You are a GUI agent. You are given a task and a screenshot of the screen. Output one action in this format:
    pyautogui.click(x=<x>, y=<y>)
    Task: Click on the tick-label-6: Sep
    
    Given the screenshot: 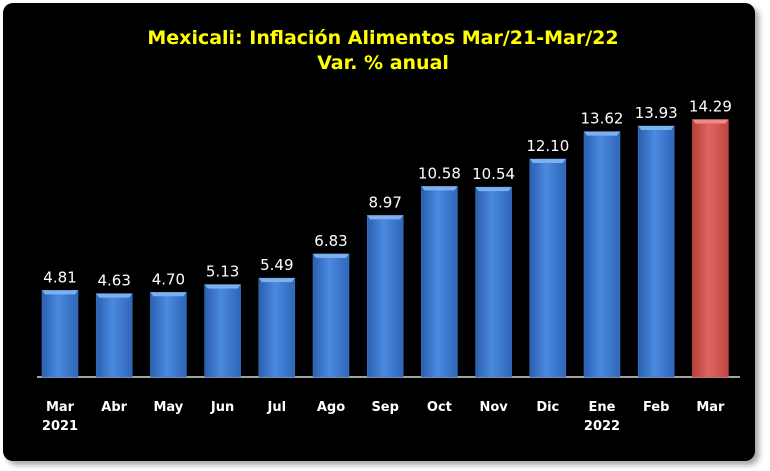 What is the action you would take?
    pyautogui.click(x=385, y=407)
    